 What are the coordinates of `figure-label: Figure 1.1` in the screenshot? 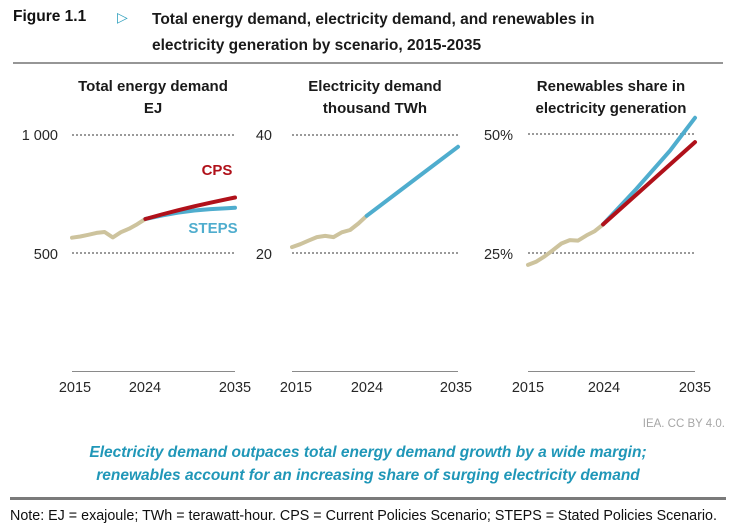 It's located at (50, 16).